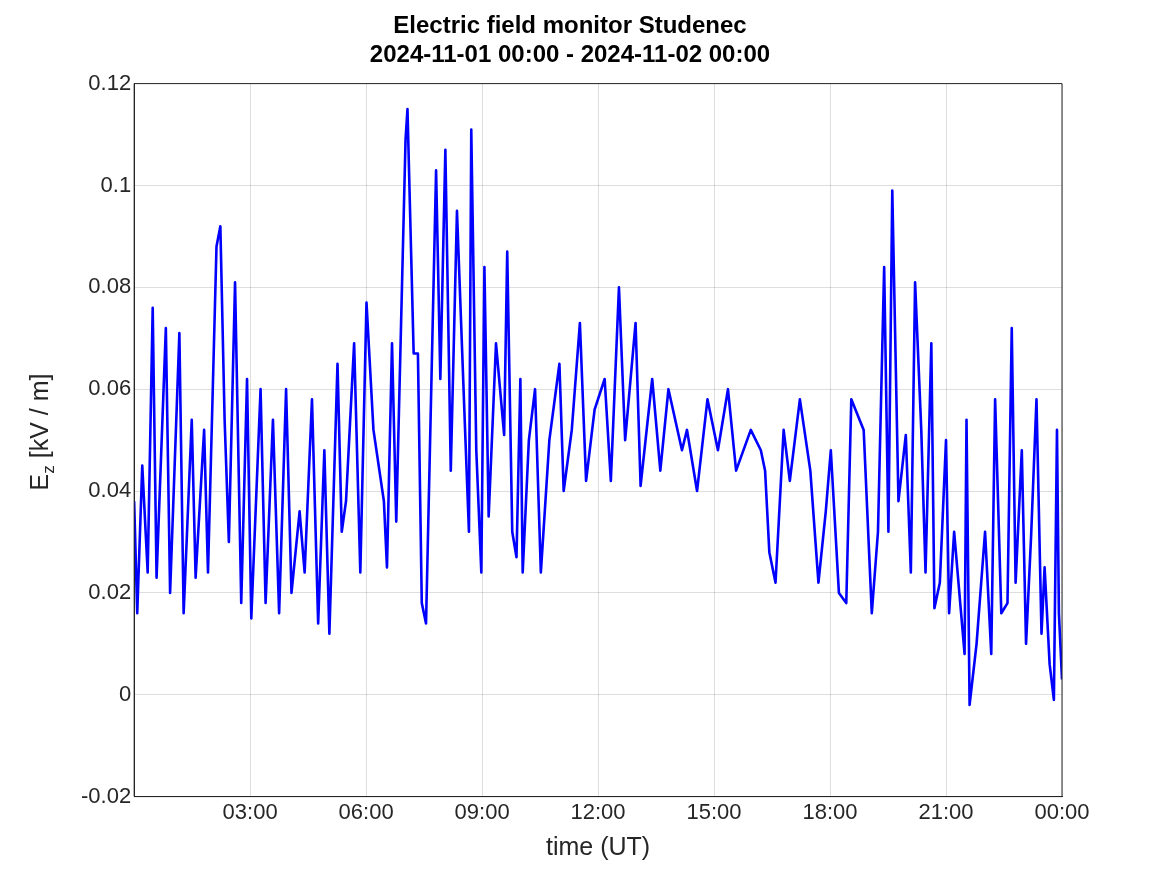 The image size is (1167, 875). Describe the element at coordinates (570, 53) in the screenshot. I see `chart-subtitle: 2024-11-01 00:00 - 2024-11-02 00:00` at that location.